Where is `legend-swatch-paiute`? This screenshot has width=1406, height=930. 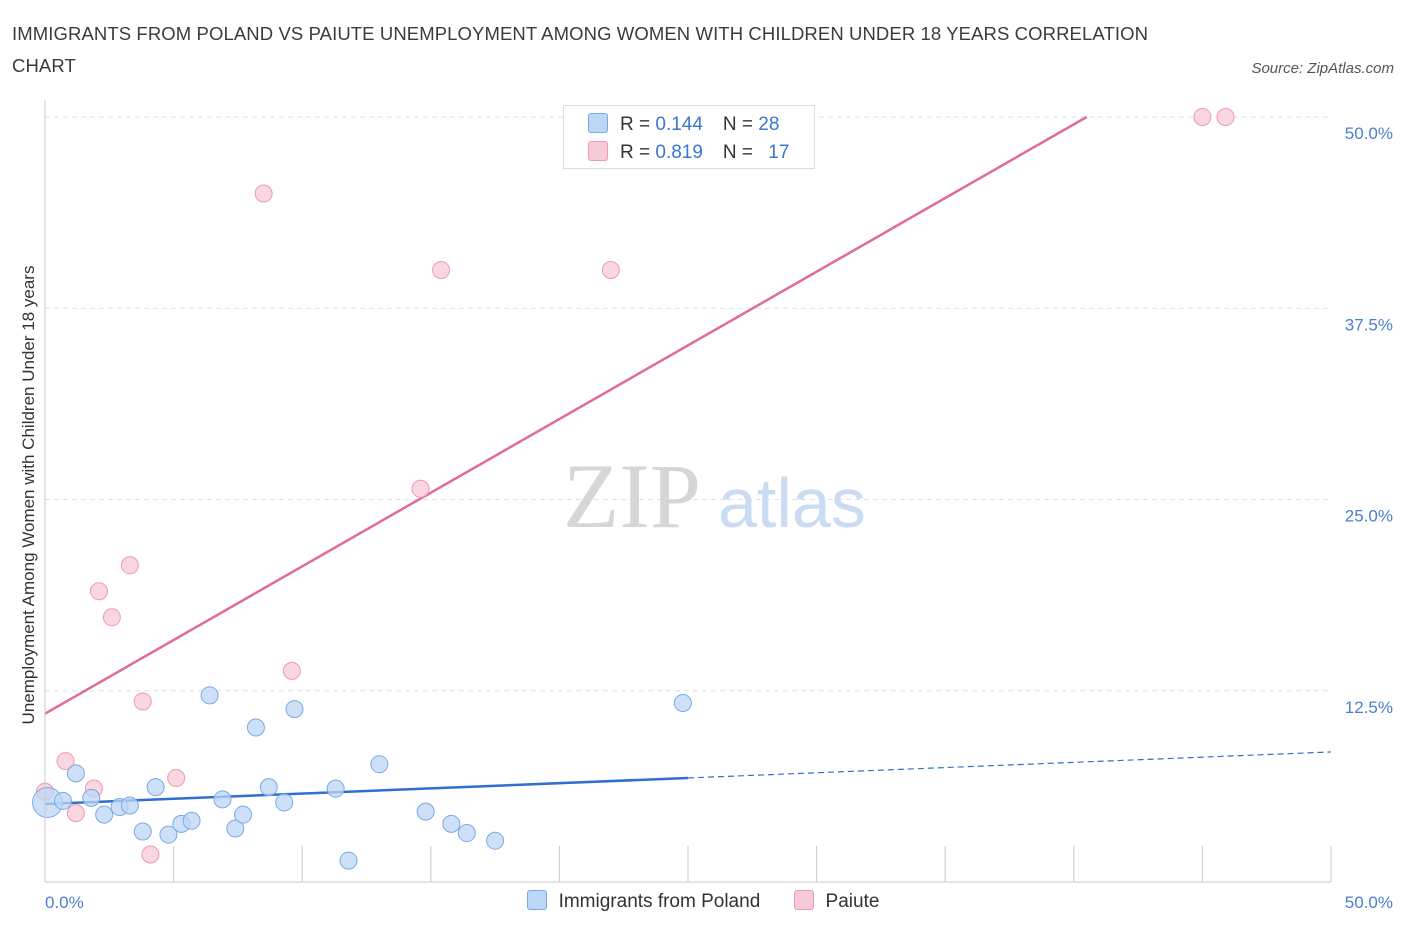
legend-swatch-paiute is located at coordinates (598, 151).